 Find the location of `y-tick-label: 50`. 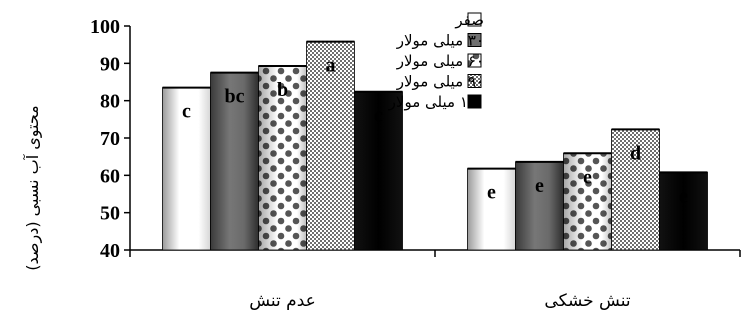

y-tick-label: 50 is located at coordinates (110, 214).